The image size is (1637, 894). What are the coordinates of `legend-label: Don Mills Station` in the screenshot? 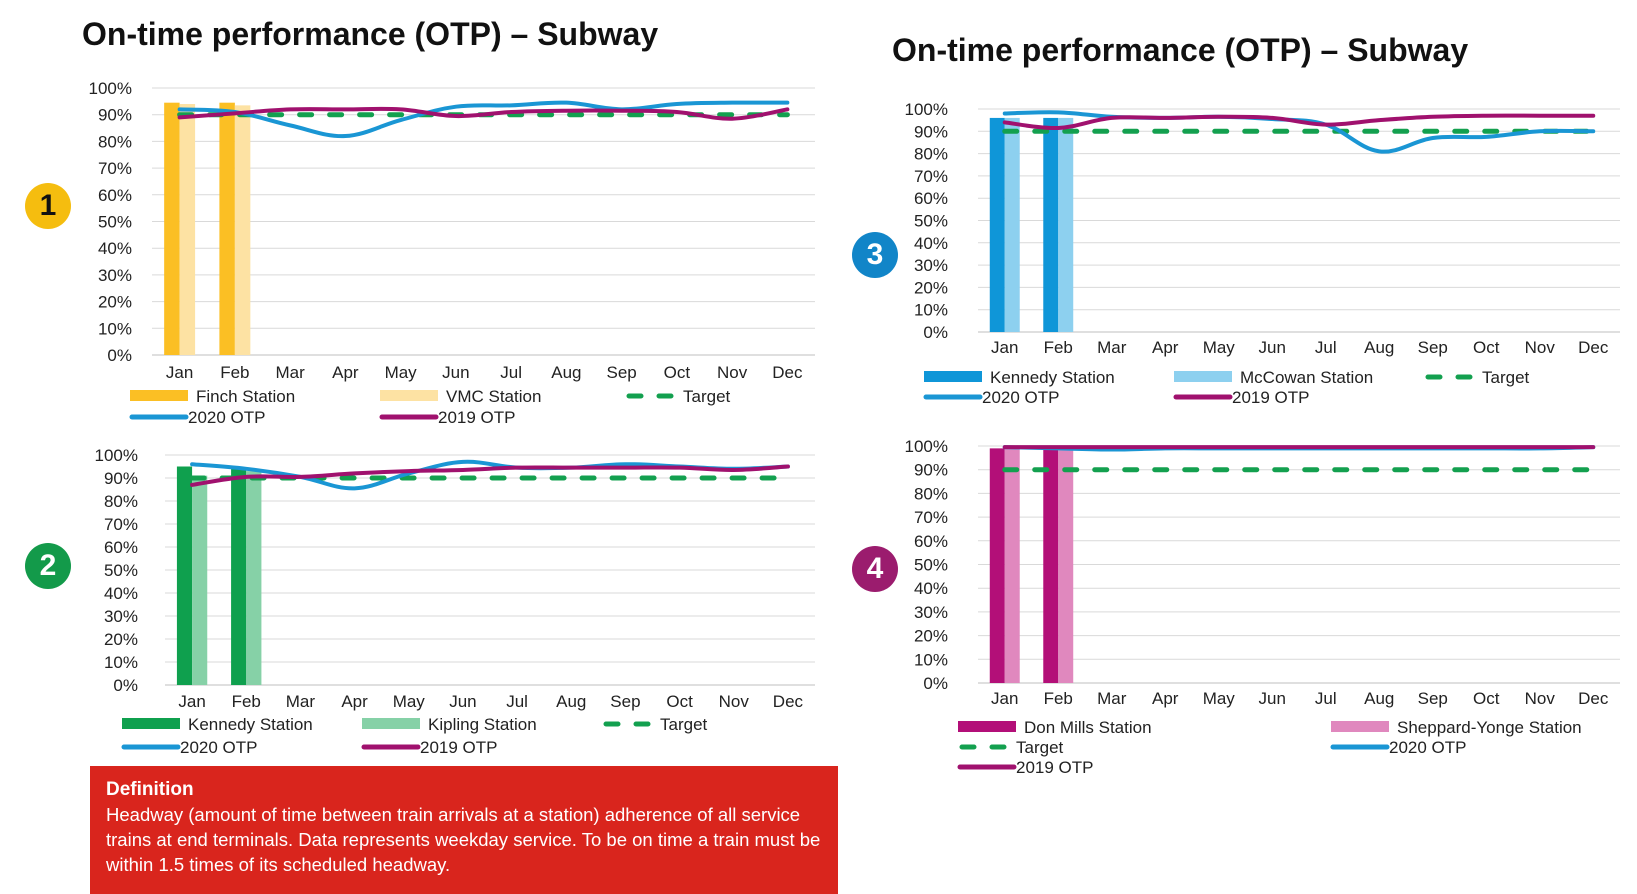 It's located at (1088, 727).